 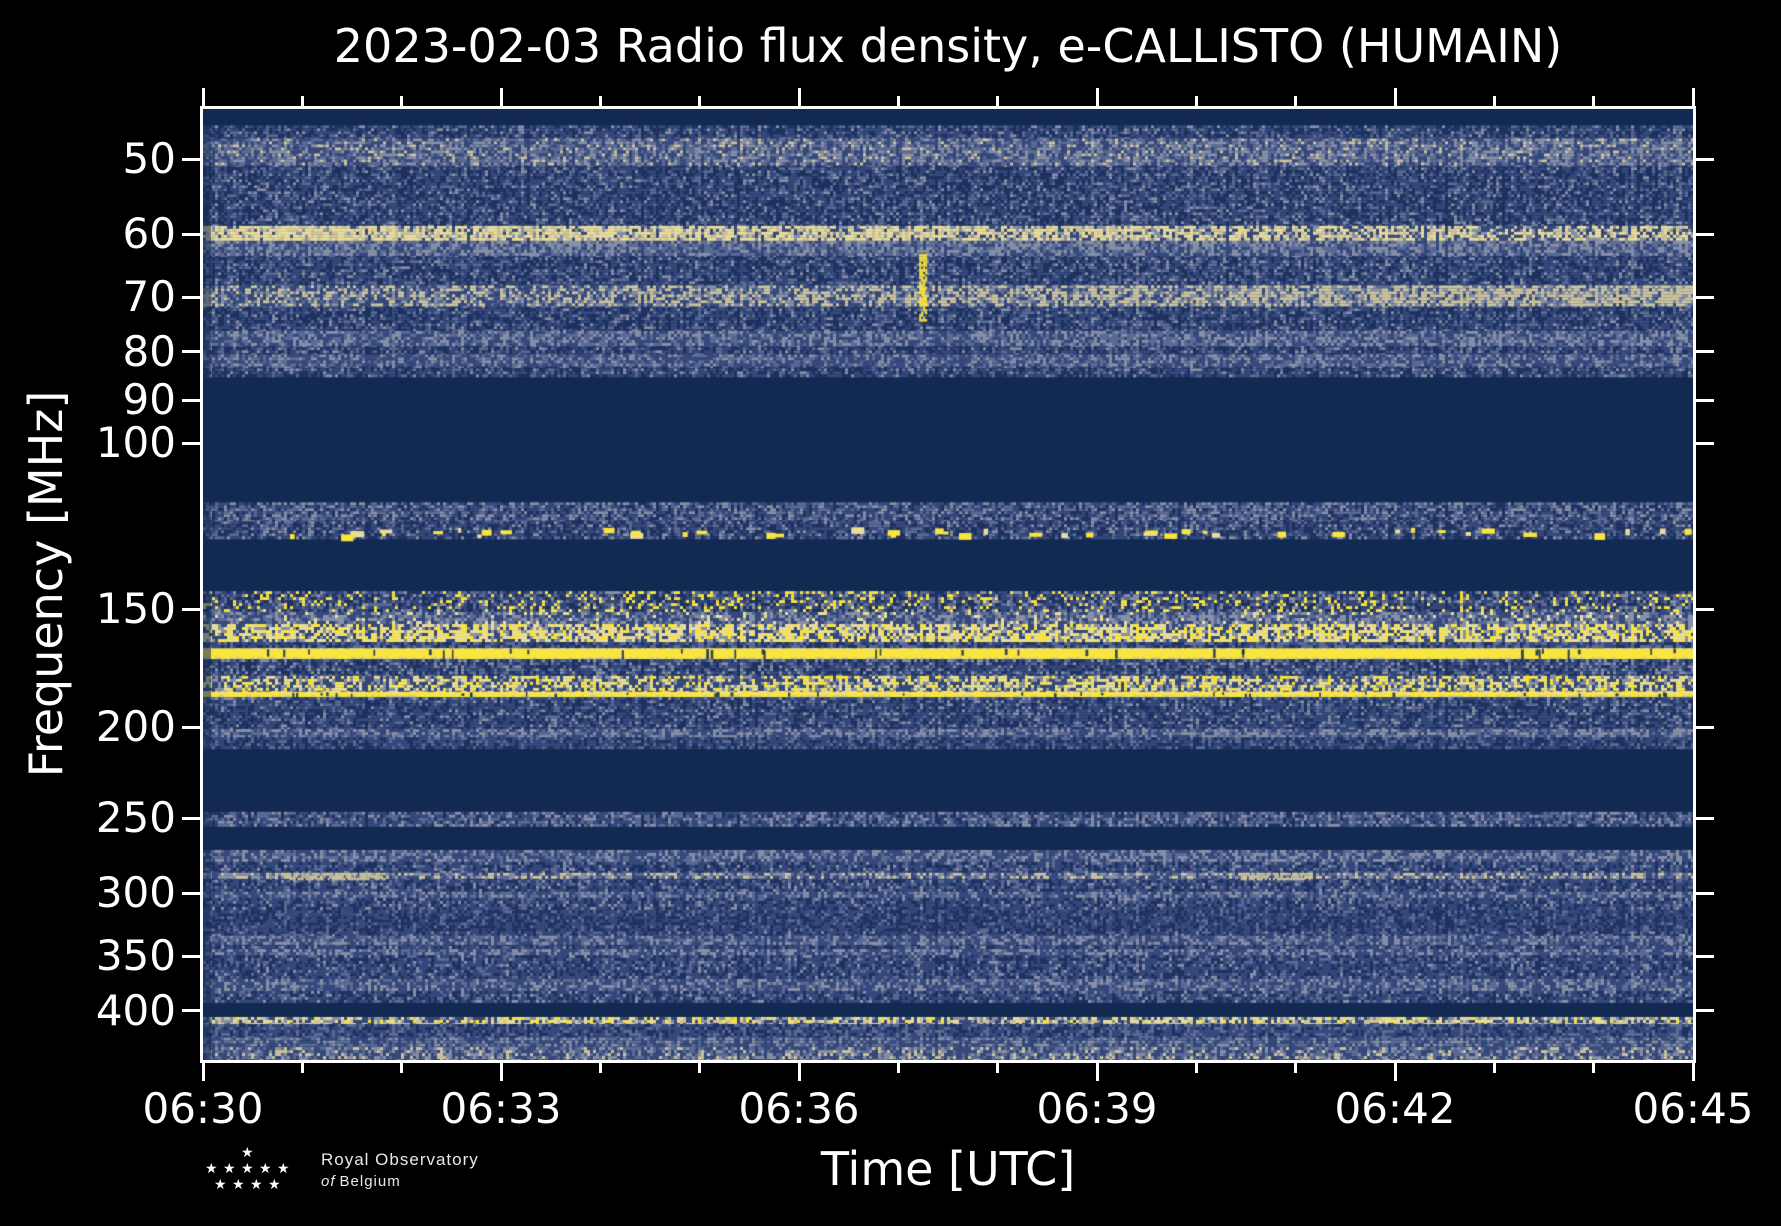 I want to click on logo-line2-belgium: Belgium, so click(x=370, y=1181).